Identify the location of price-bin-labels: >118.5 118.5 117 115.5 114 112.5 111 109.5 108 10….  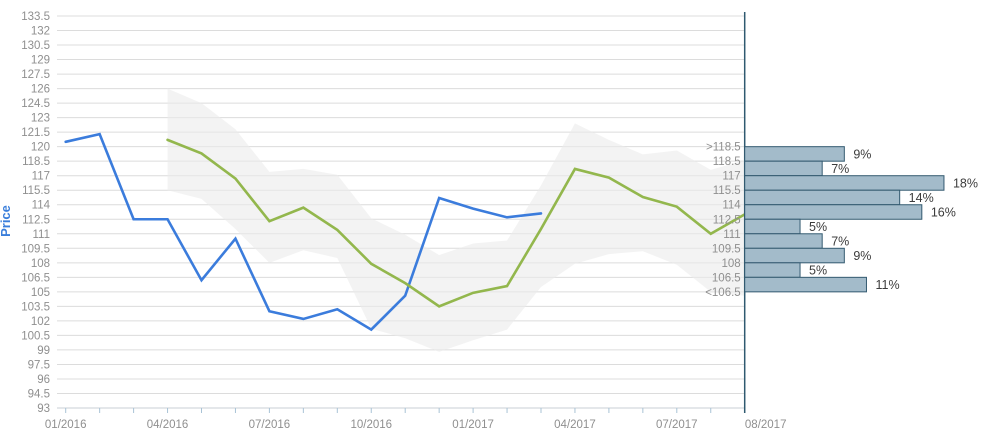
(723, 220).